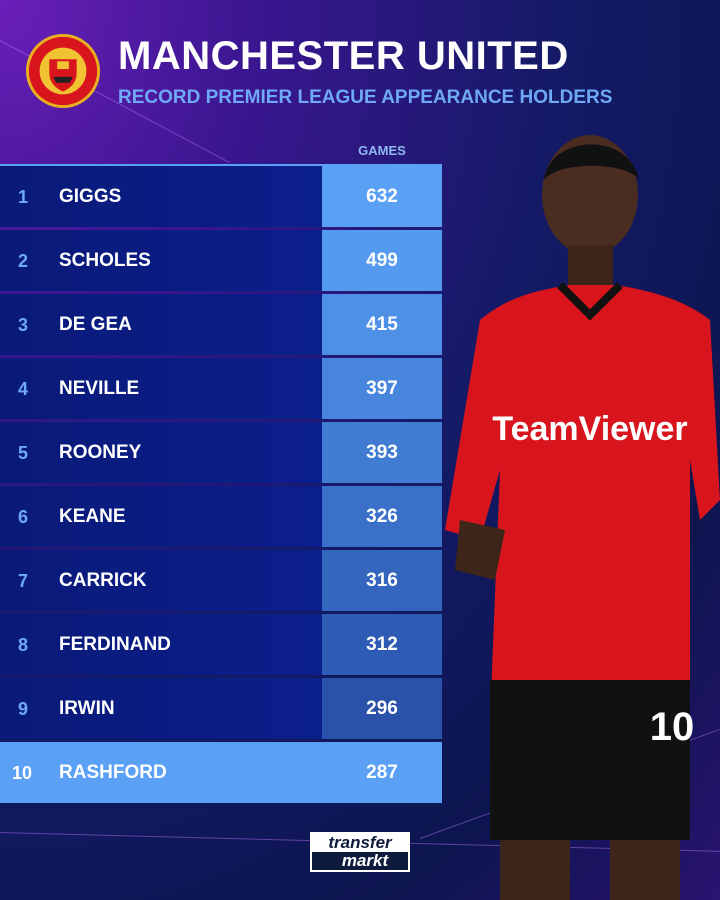 The width and height of the screenshot is (720, 900). I want to click on games-value: 312, so click(382, 644).